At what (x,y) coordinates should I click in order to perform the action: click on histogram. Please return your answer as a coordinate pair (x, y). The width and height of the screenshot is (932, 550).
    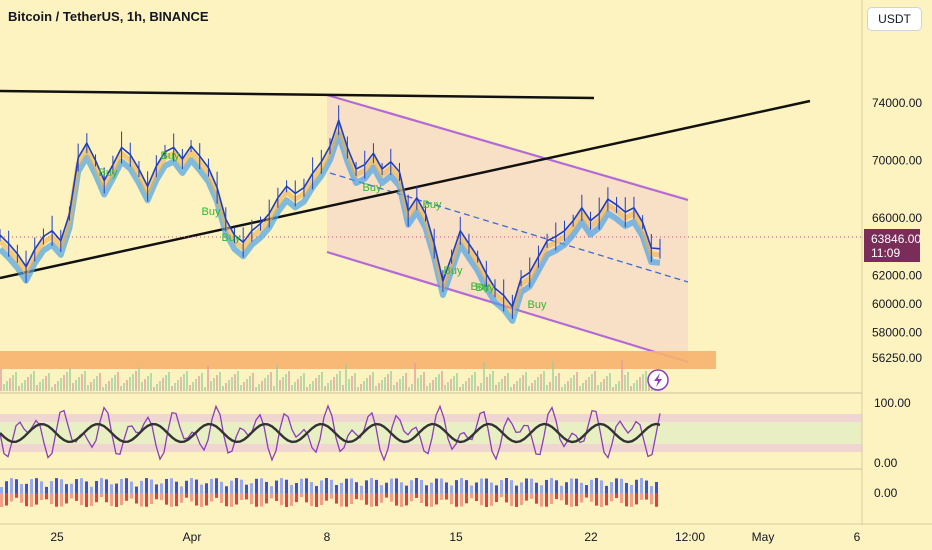
    Looking at the image, I should click on (329, 492).